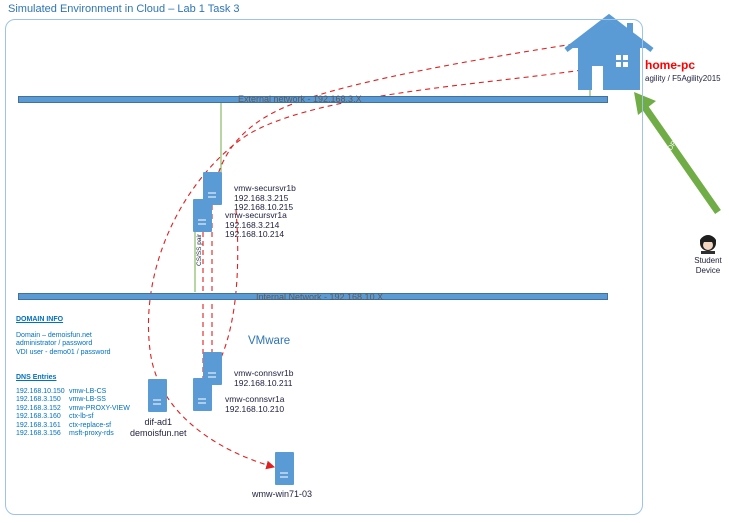 This screenshot has height=523, width=729. Describe the element at coordinates (91, 434) in the screenshot. I see `dns-host: msft-proxy-rds` at that location.